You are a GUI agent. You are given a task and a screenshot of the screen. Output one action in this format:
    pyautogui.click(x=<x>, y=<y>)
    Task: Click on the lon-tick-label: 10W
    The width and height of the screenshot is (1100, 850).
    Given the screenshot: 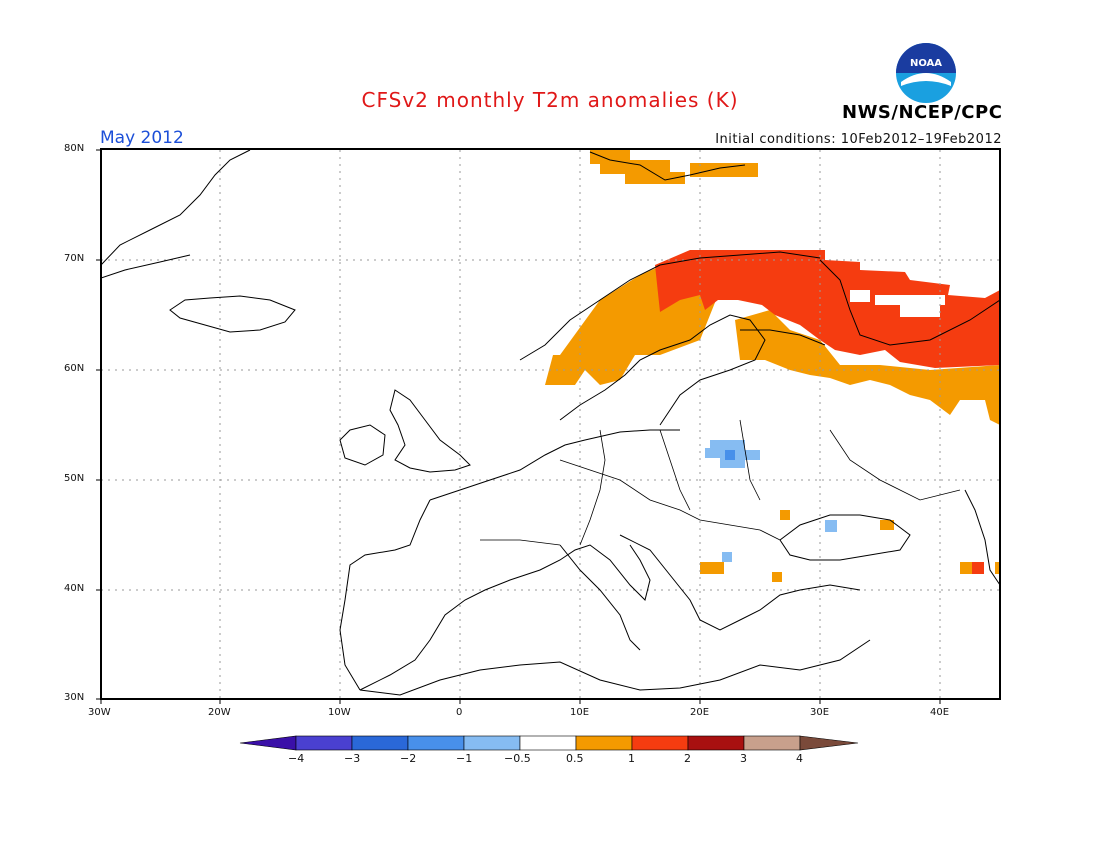 What is the action you would take?
    pyautogui.click(x=339, y=712)
    